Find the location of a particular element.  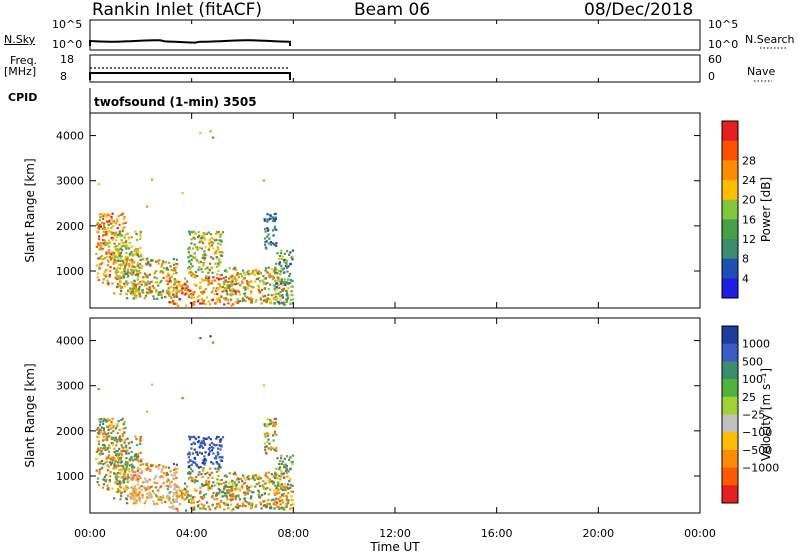

y-tick-label: 1000 is located at coordinates (70, 476).